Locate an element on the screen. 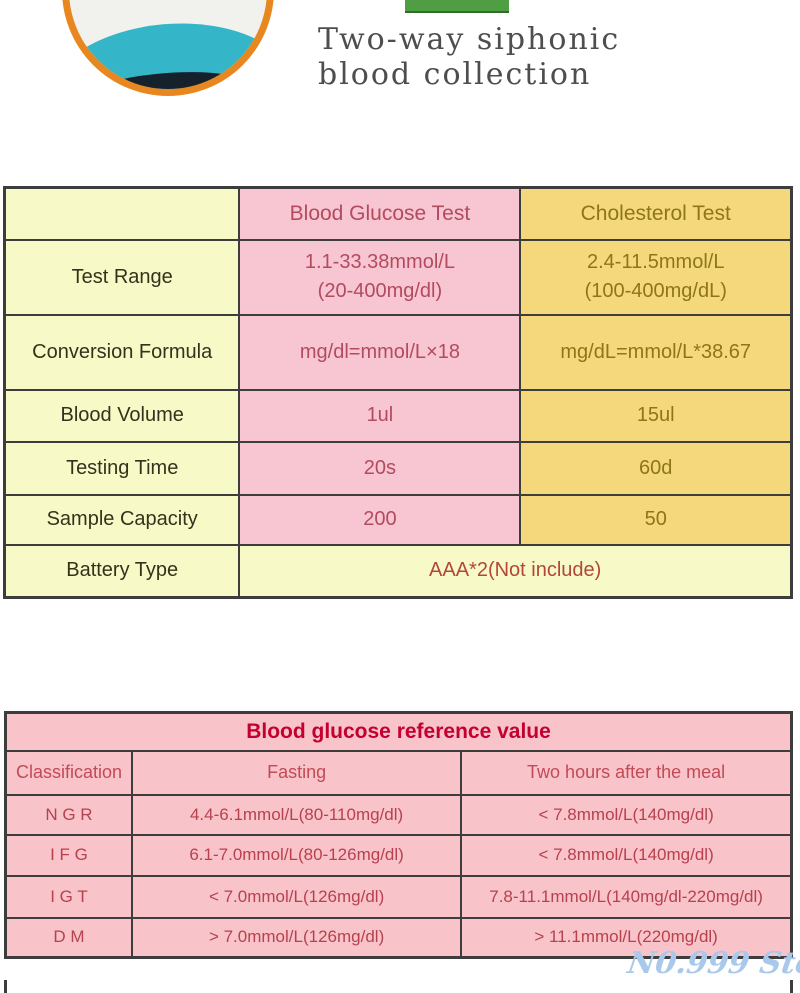 The height and width of the screenshot is (993, 800). ref-fasting: > 7.0mmol/L(126mg/dl) is located at coordinates (296, 937).